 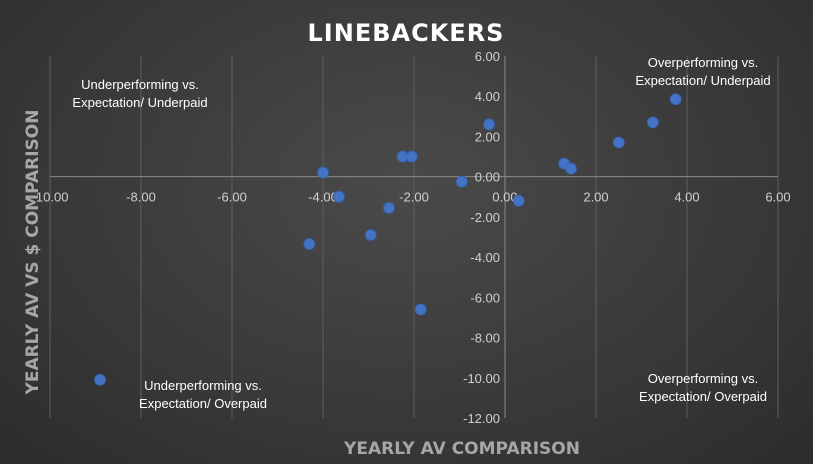 What do you see at coordinates (50, 197) in the screenshot?
I see `x-tick-label: -10.00` at bounding box center [50, 197].